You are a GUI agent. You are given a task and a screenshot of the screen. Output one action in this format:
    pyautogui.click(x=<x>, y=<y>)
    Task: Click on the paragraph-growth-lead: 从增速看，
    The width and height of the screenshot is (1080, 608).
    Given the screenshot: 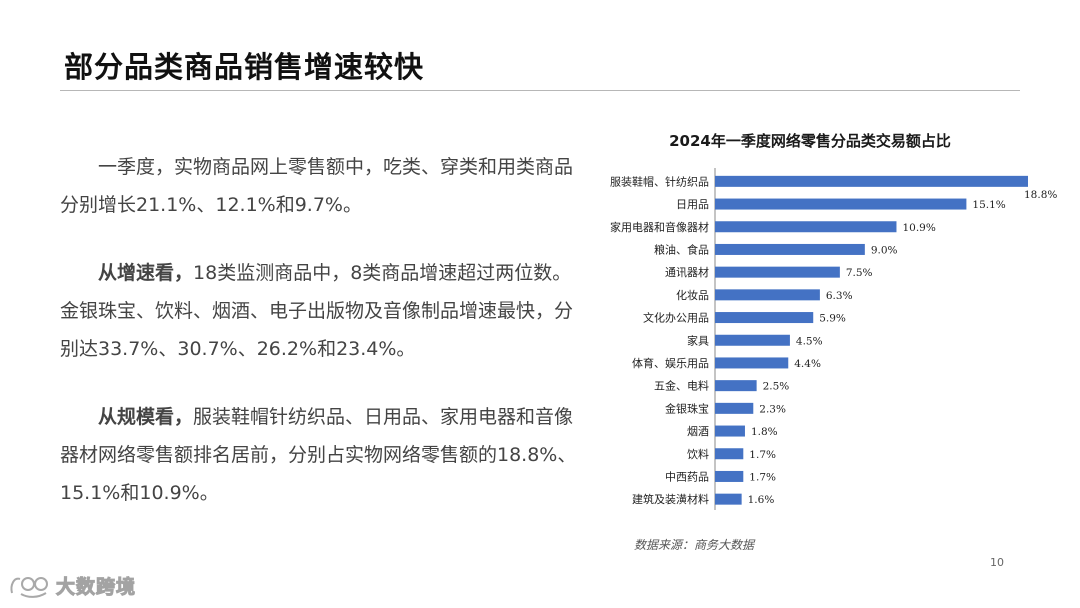 What is the action you would take?
    pyautogui.click(x=146, y=273)
    